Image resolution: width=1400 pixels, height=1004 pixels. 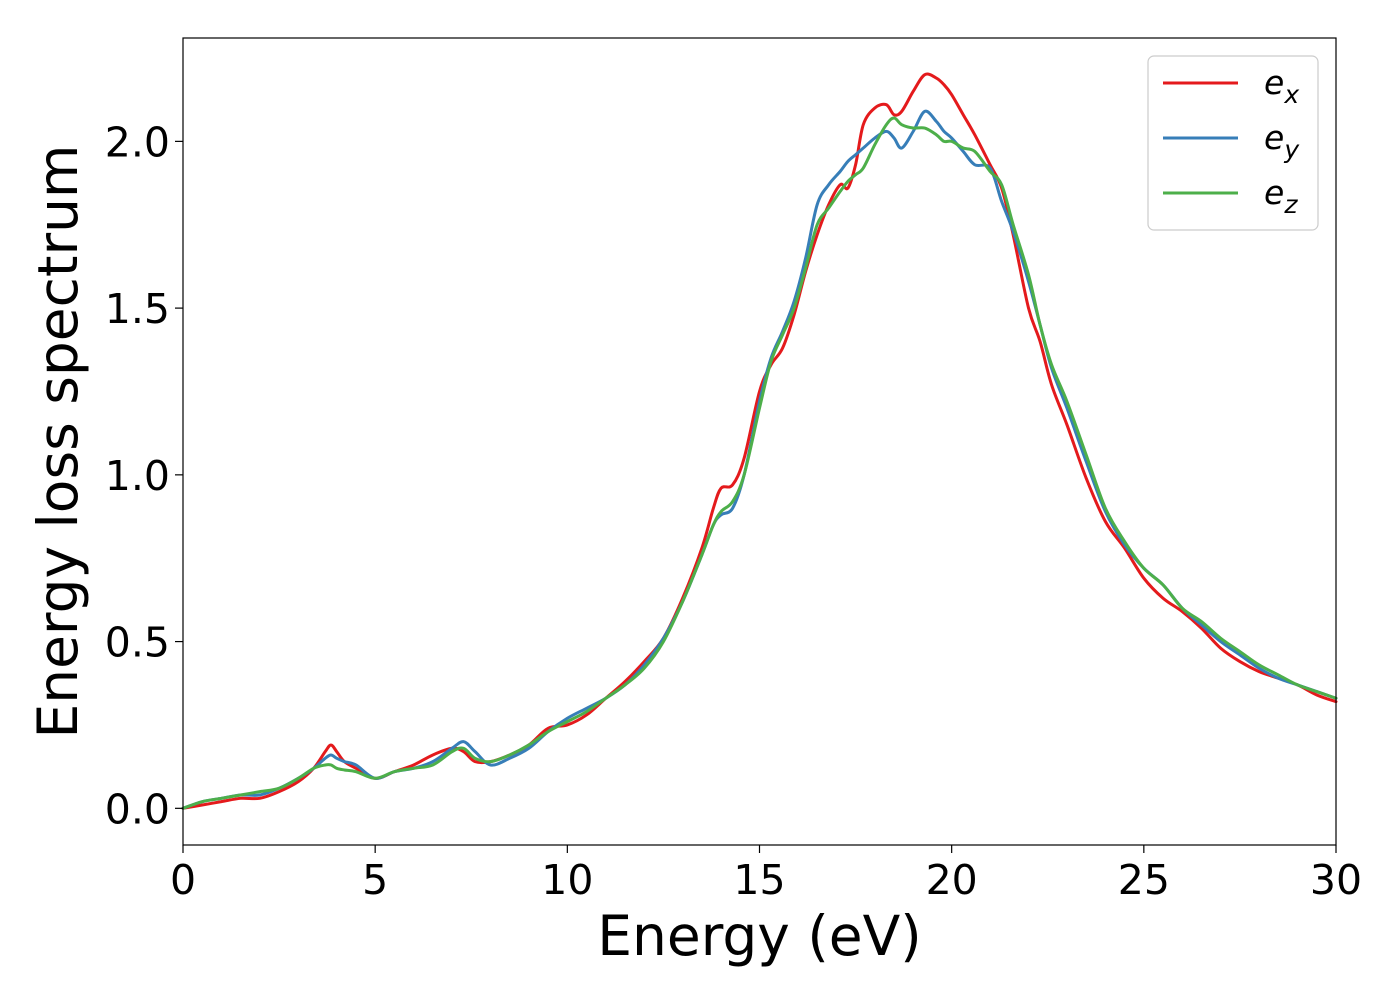 What do you see at coordinates (759, 880) in the screenshot?
I see `x-tick-label: 15` at bounding box center [759, 880].